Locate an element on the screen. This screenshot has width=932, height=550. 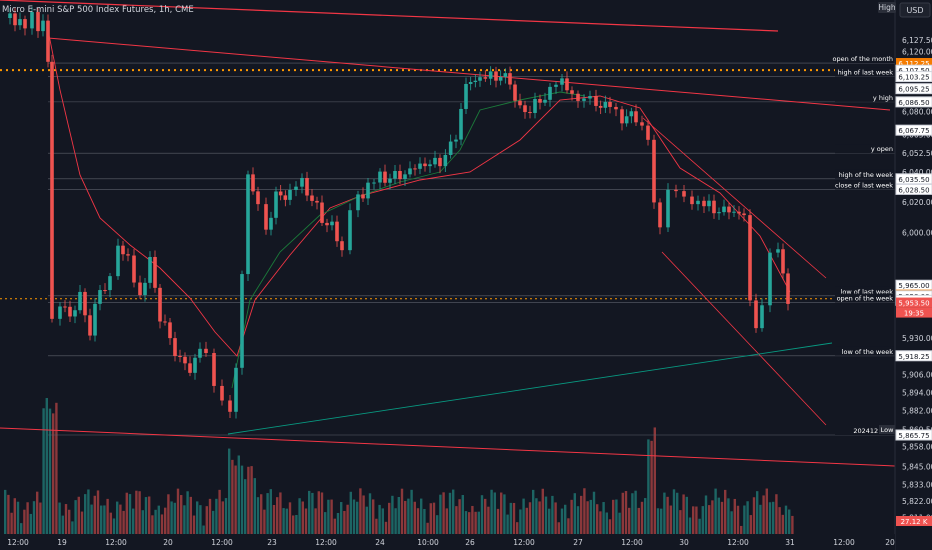
price-tag-label: 6,086.50 is located at coordinates (913, 103).